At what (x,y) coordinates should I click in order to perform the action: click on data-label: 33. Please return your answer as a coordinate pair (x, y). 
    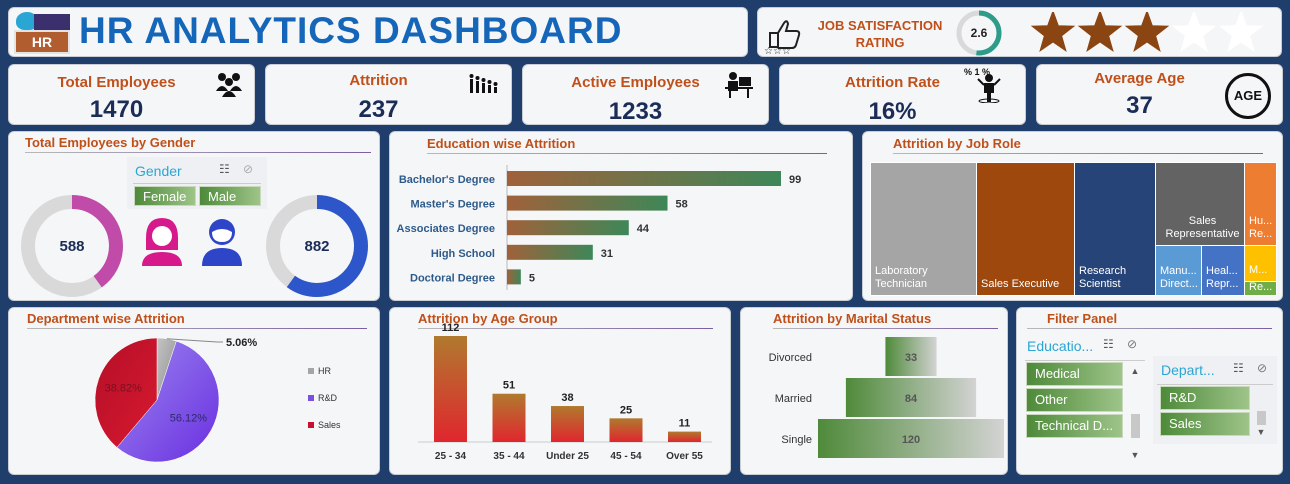
    Looking at the image, I should click on (911, 358).